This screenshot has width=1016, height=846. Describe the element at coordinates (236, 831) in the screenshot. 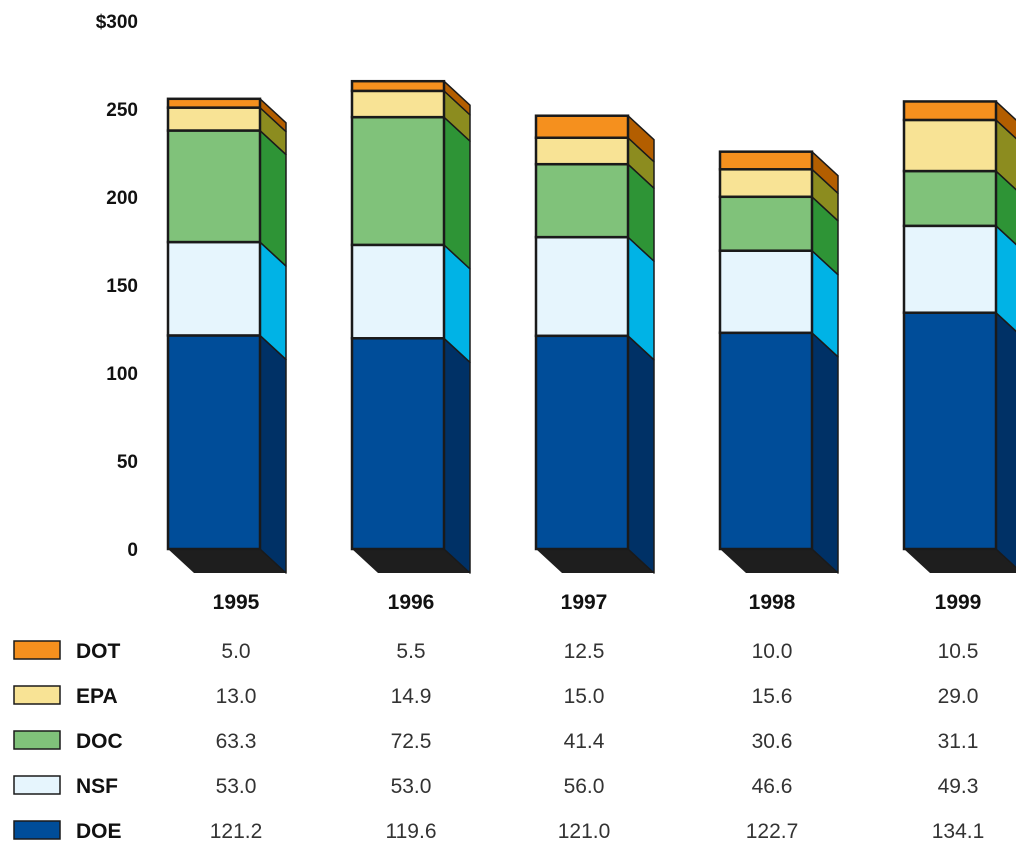

I see `data-label: 121.2` at that location.